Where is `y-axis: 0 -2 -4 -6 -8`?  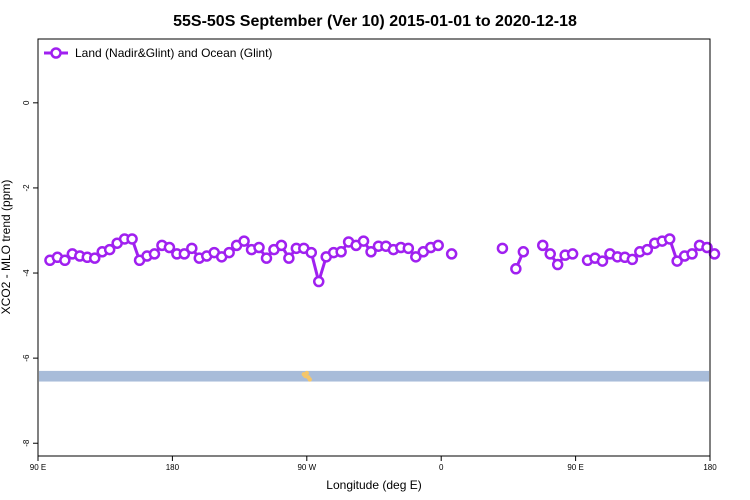
y-axis: 0 -2 -4 -6 -8 is located at coordinates (30, 273).